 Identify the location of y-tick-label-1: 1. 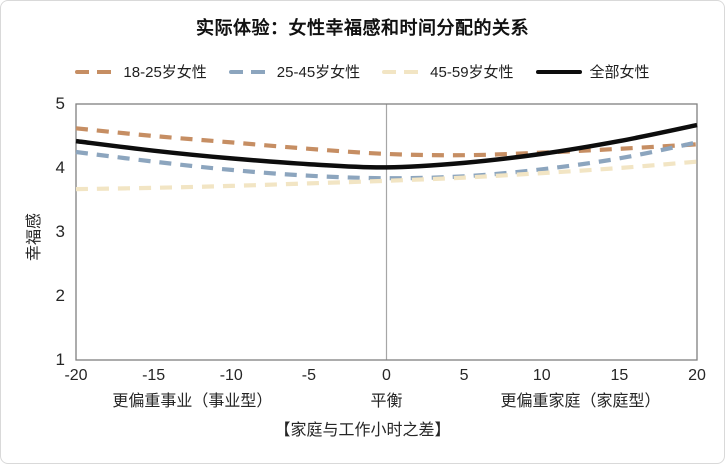
(60, 359).